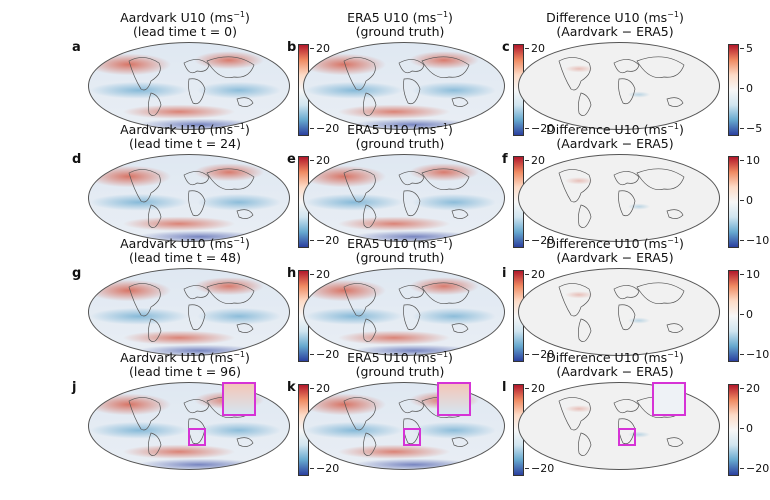 This screenshot has width=770, height=500. What do you see at coordinates (185, 144) in the screenshot?
I see `panel-title-line2: (lead time t = 24)` at bounding box center [185, 144].